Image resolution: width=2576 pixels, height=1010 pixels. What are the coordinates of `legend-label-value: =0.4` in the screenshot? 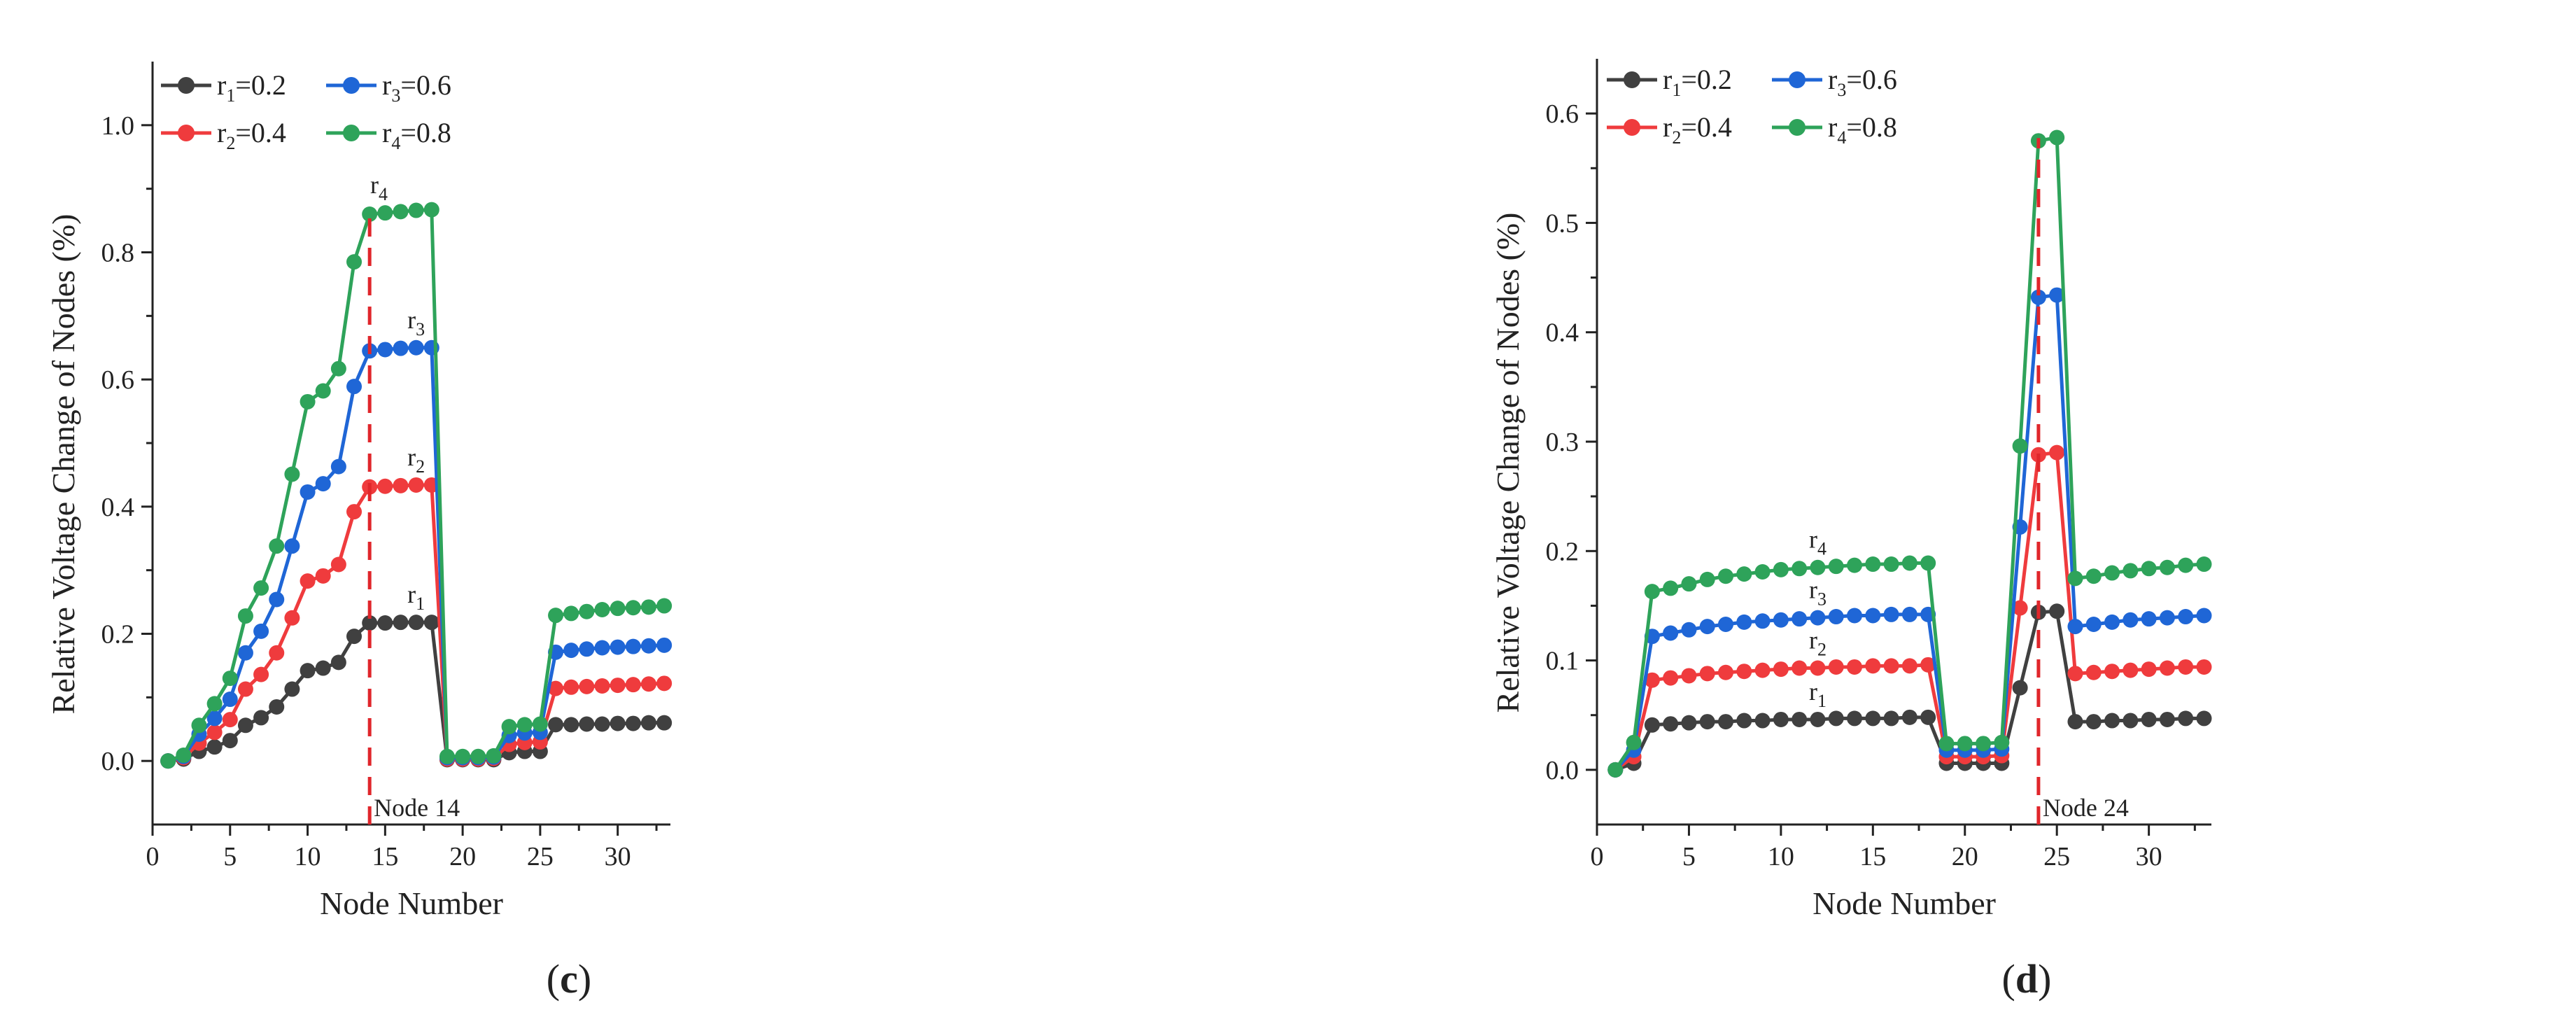 It's located at (260, 132).